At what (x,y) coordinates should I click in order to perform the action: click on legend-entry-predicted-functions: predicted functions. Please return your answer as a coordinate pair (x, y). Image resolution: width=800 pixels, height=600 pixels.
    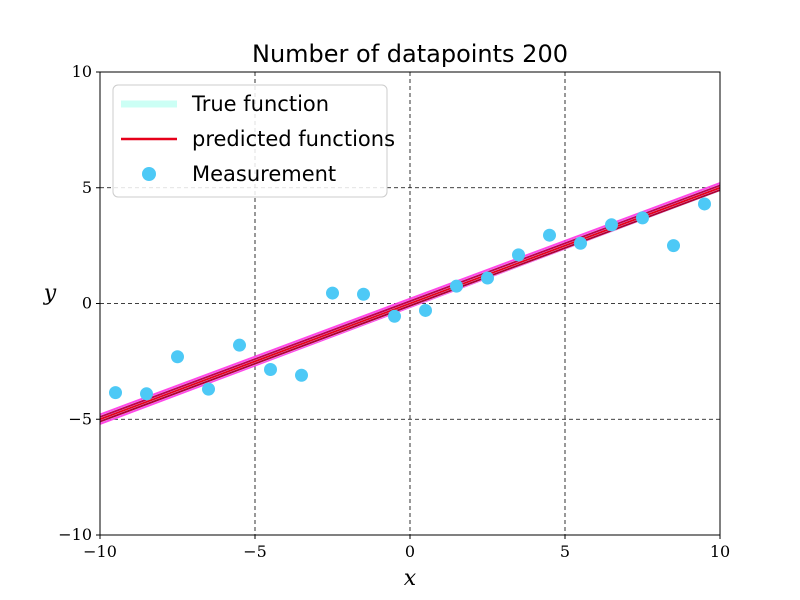
    Looking at the image, I should click on (258, 139).